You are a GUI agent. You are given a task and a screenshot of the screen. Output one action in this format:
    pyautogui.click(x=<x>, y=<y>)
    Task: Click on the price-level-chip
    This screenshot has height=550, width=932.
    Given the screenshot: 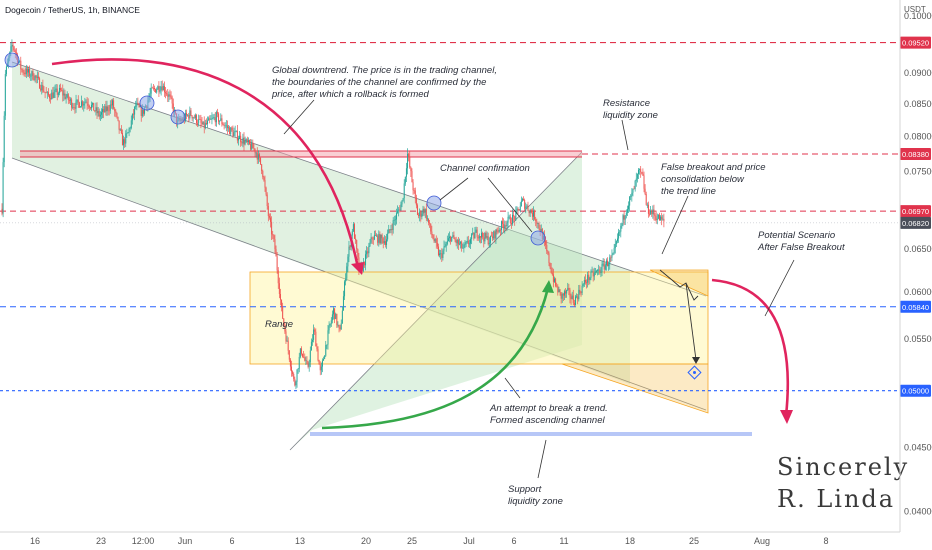 What is the action you would take?
    pyautogui.click(x=915, y=390)
    